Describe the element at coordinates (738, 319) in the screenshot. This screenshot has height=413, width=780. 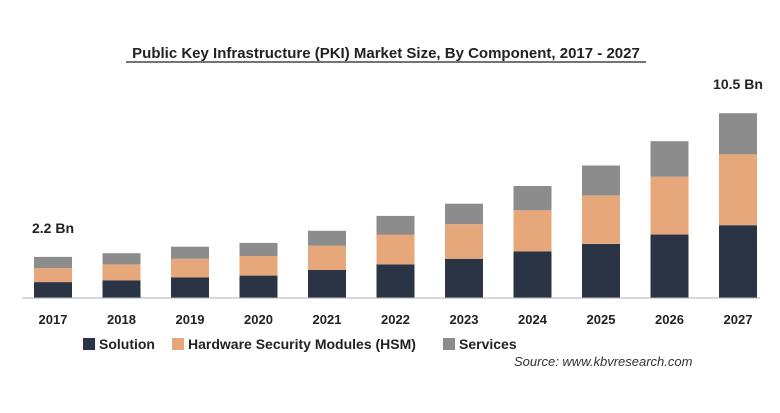
I see `x-tick-label: 2027` at that location.